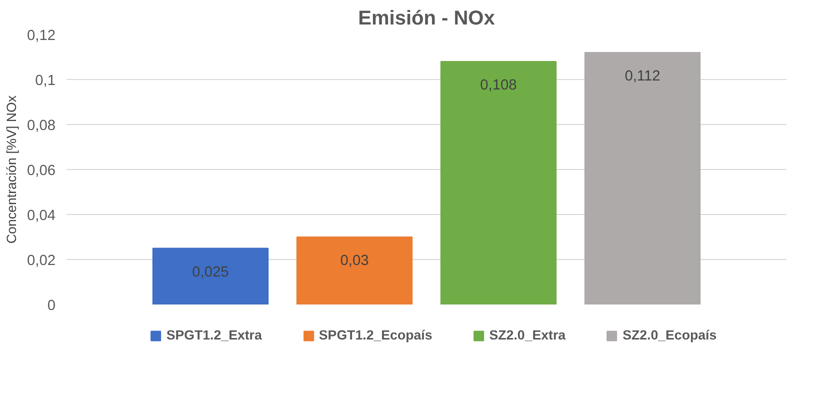 The image size is (819, 406). I want to click on y-tick-label: 0,04, so click(41, 216).